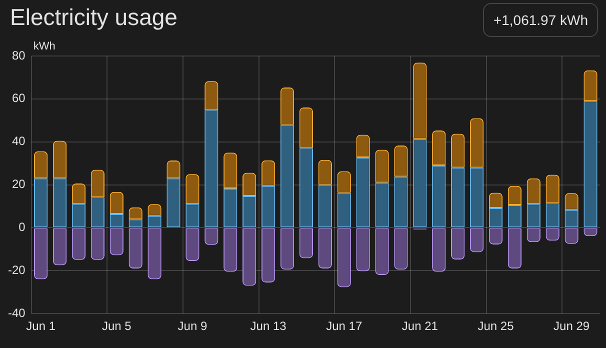 Image resolution: width=606 pixels, height=348 pixels. Describe the element at coordinates (344, 326) in the screenshot. I see `x-tick-label: Jun 17` at that location.